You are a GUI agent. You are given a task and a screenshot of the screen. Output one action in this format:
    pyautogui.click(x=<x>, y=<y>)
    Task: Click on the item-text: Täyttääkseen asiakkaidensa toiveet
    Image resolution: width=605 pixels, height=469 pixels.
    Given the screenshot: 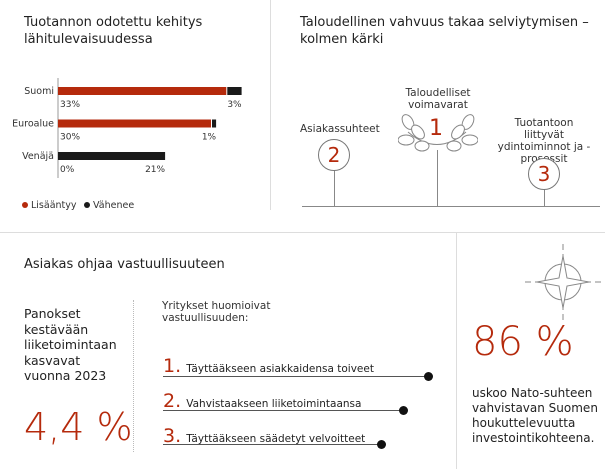 What is the action you would take?
    pyautogui.click(x=280, y=369)
    